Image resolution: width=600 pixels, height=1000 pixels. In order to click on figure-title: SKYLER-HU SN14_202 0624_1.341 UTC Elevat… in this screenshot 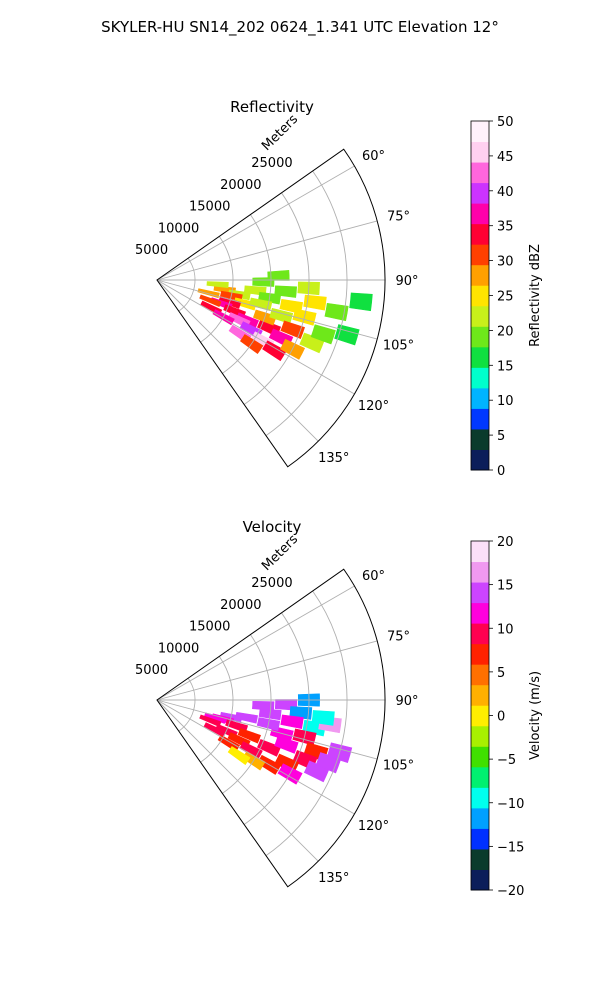, I will do `click(300, 27)`.